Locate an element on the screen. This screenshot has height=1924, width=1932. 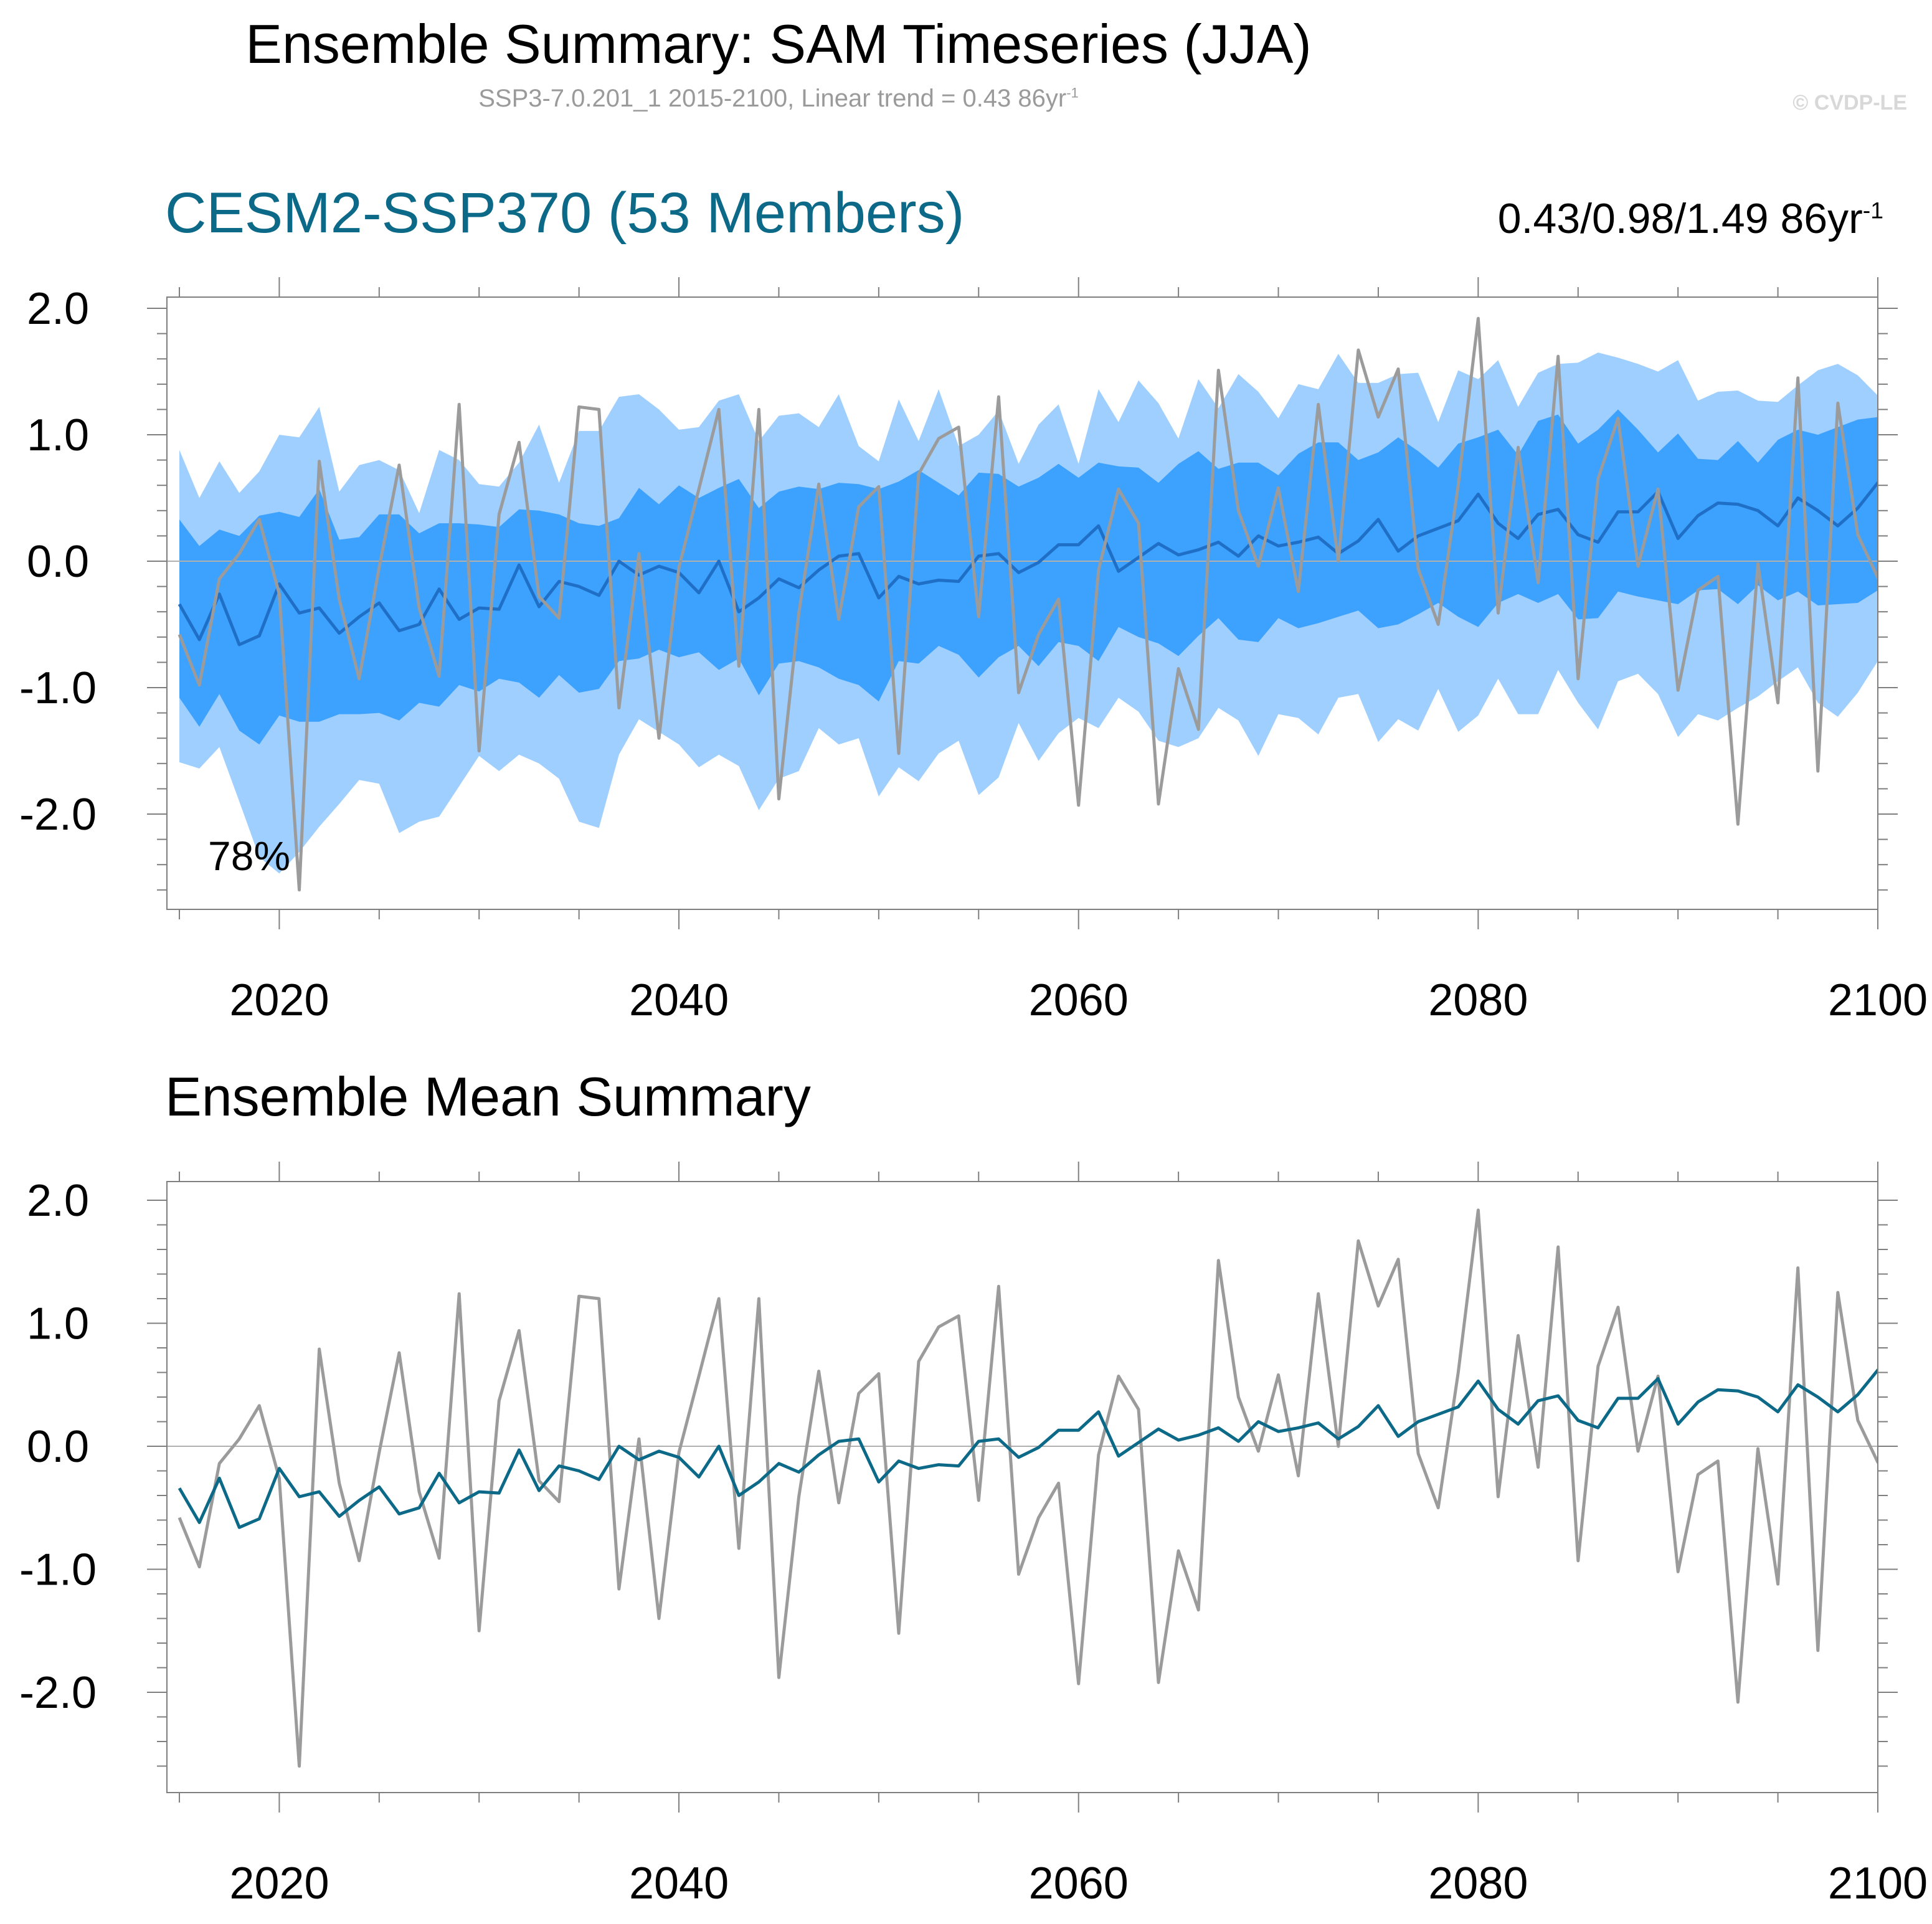
credit-watermark: © CVDP-LE is located at coordinates (1849, 103).